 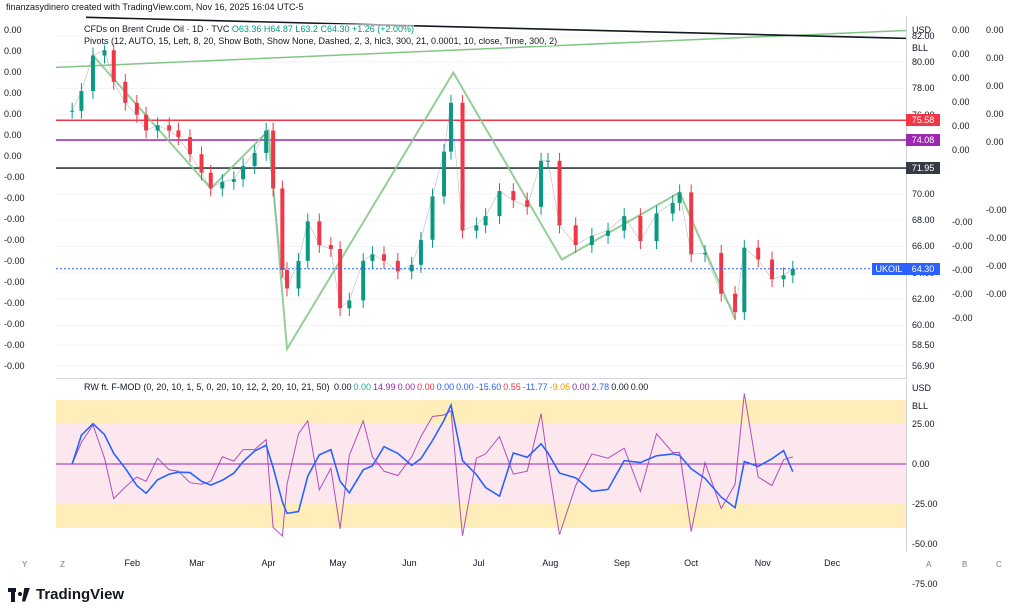 What do you see at coordinates (488, 387) in the screenshot?
I see `osc-legend-value: -15.60` at bounding box center [488, 387].